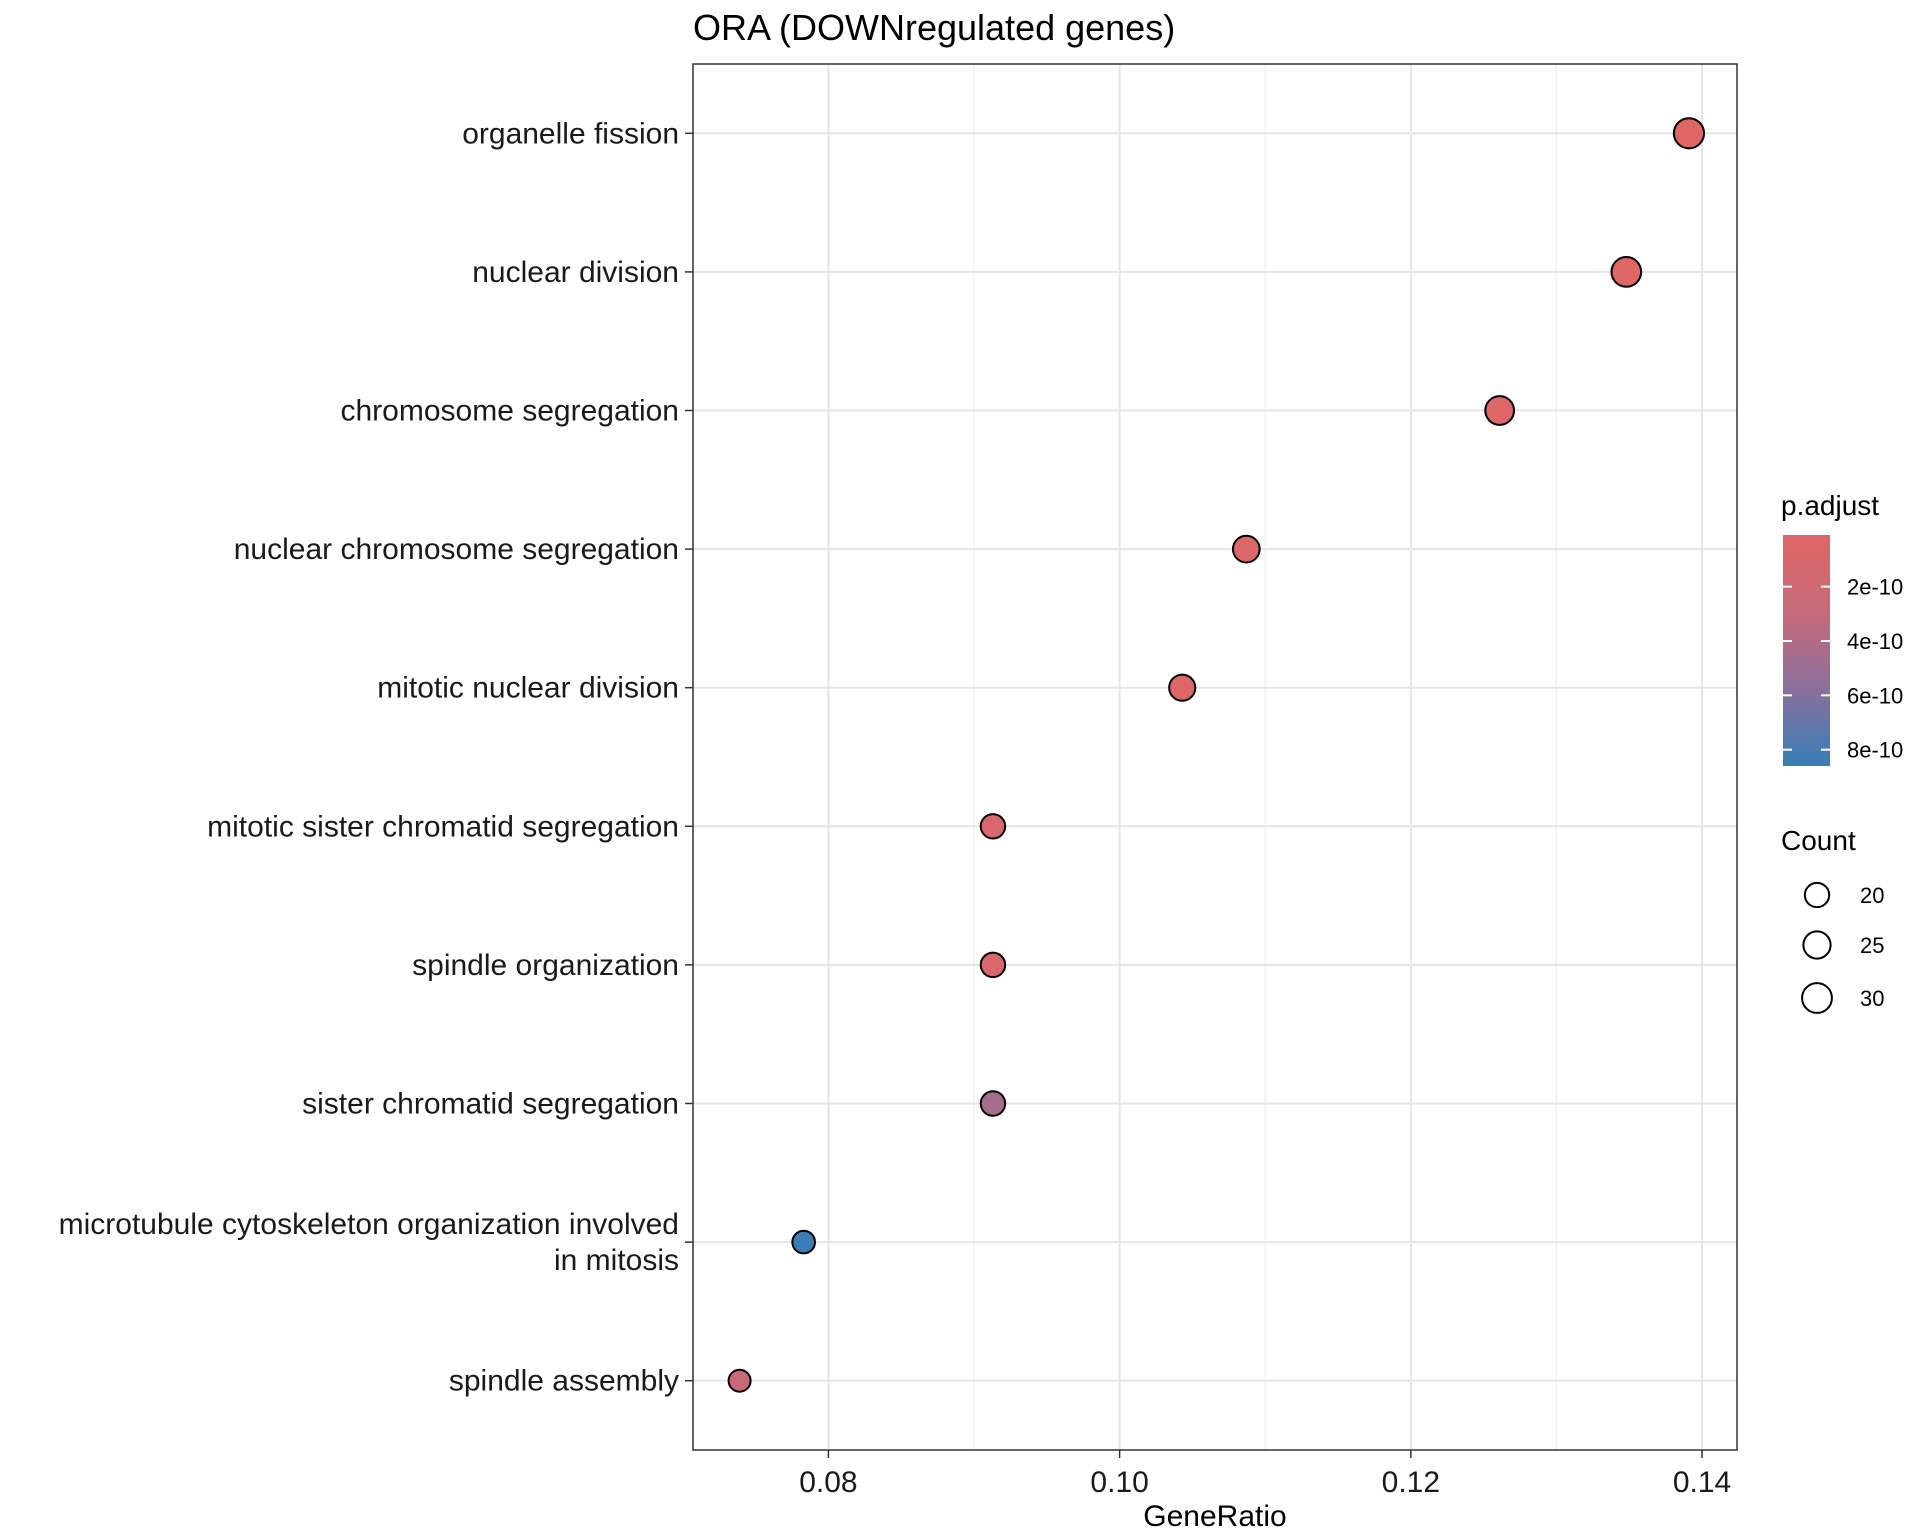  I want to click on x-tick-label: 0.08, so click(828, 1482).